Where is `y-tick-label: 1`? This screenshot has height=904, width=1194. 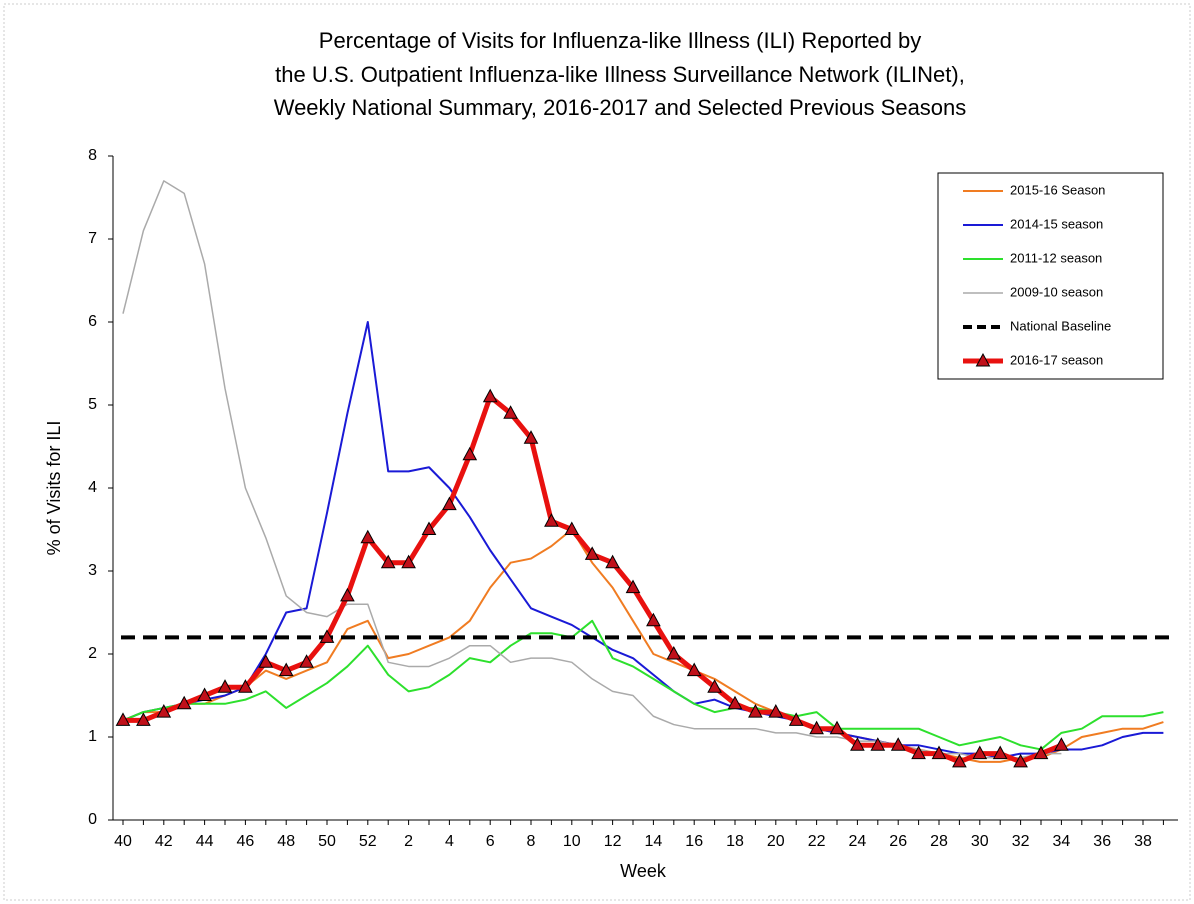 y-tick-label: 1 is located at coordinates (92, 736).